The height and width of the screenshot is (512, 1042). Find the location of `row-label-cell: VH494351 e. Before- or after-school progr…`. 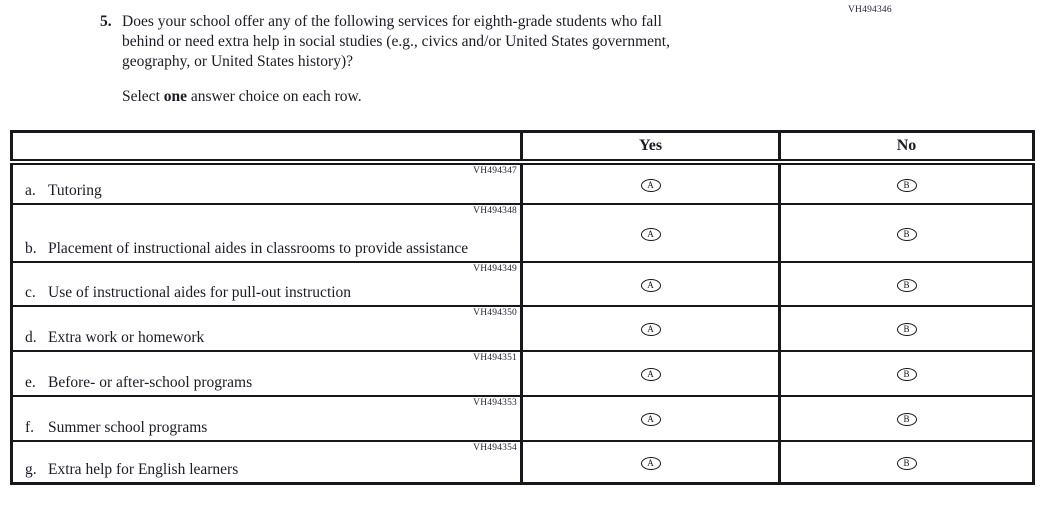

row-label-cell: VH494351 e. Before- or after-school progr… is located at coordinates (266, 373).